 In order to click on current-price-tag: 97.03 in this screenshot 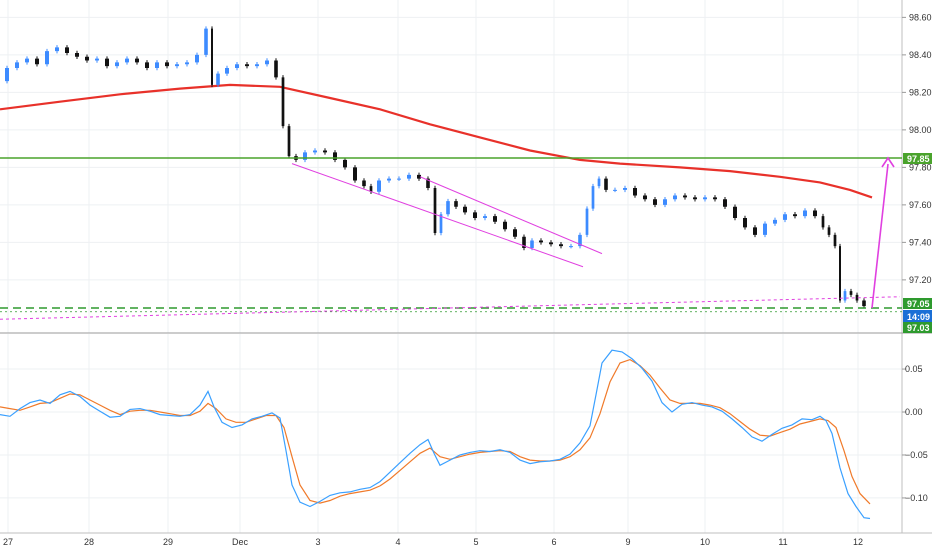, I will do `click(917, 327)`.